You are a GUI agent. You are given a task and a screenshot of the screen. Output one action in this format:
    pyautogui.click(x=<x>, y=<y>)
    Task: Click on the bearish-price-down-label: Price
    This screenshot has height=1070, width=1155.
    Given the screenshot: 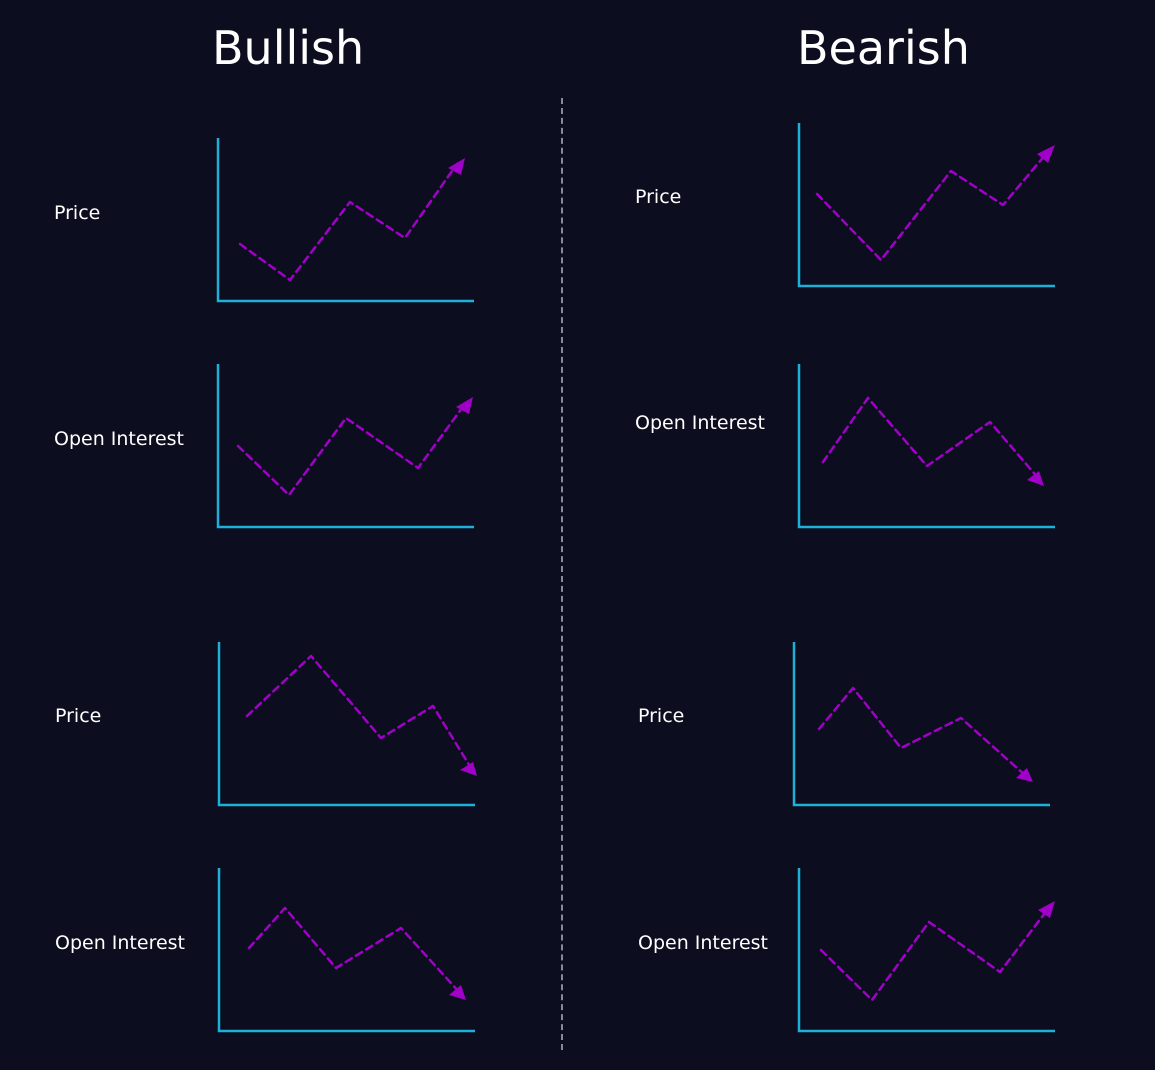 What is the action you would take?
    pyautogui.click(x=661, y=716)
    